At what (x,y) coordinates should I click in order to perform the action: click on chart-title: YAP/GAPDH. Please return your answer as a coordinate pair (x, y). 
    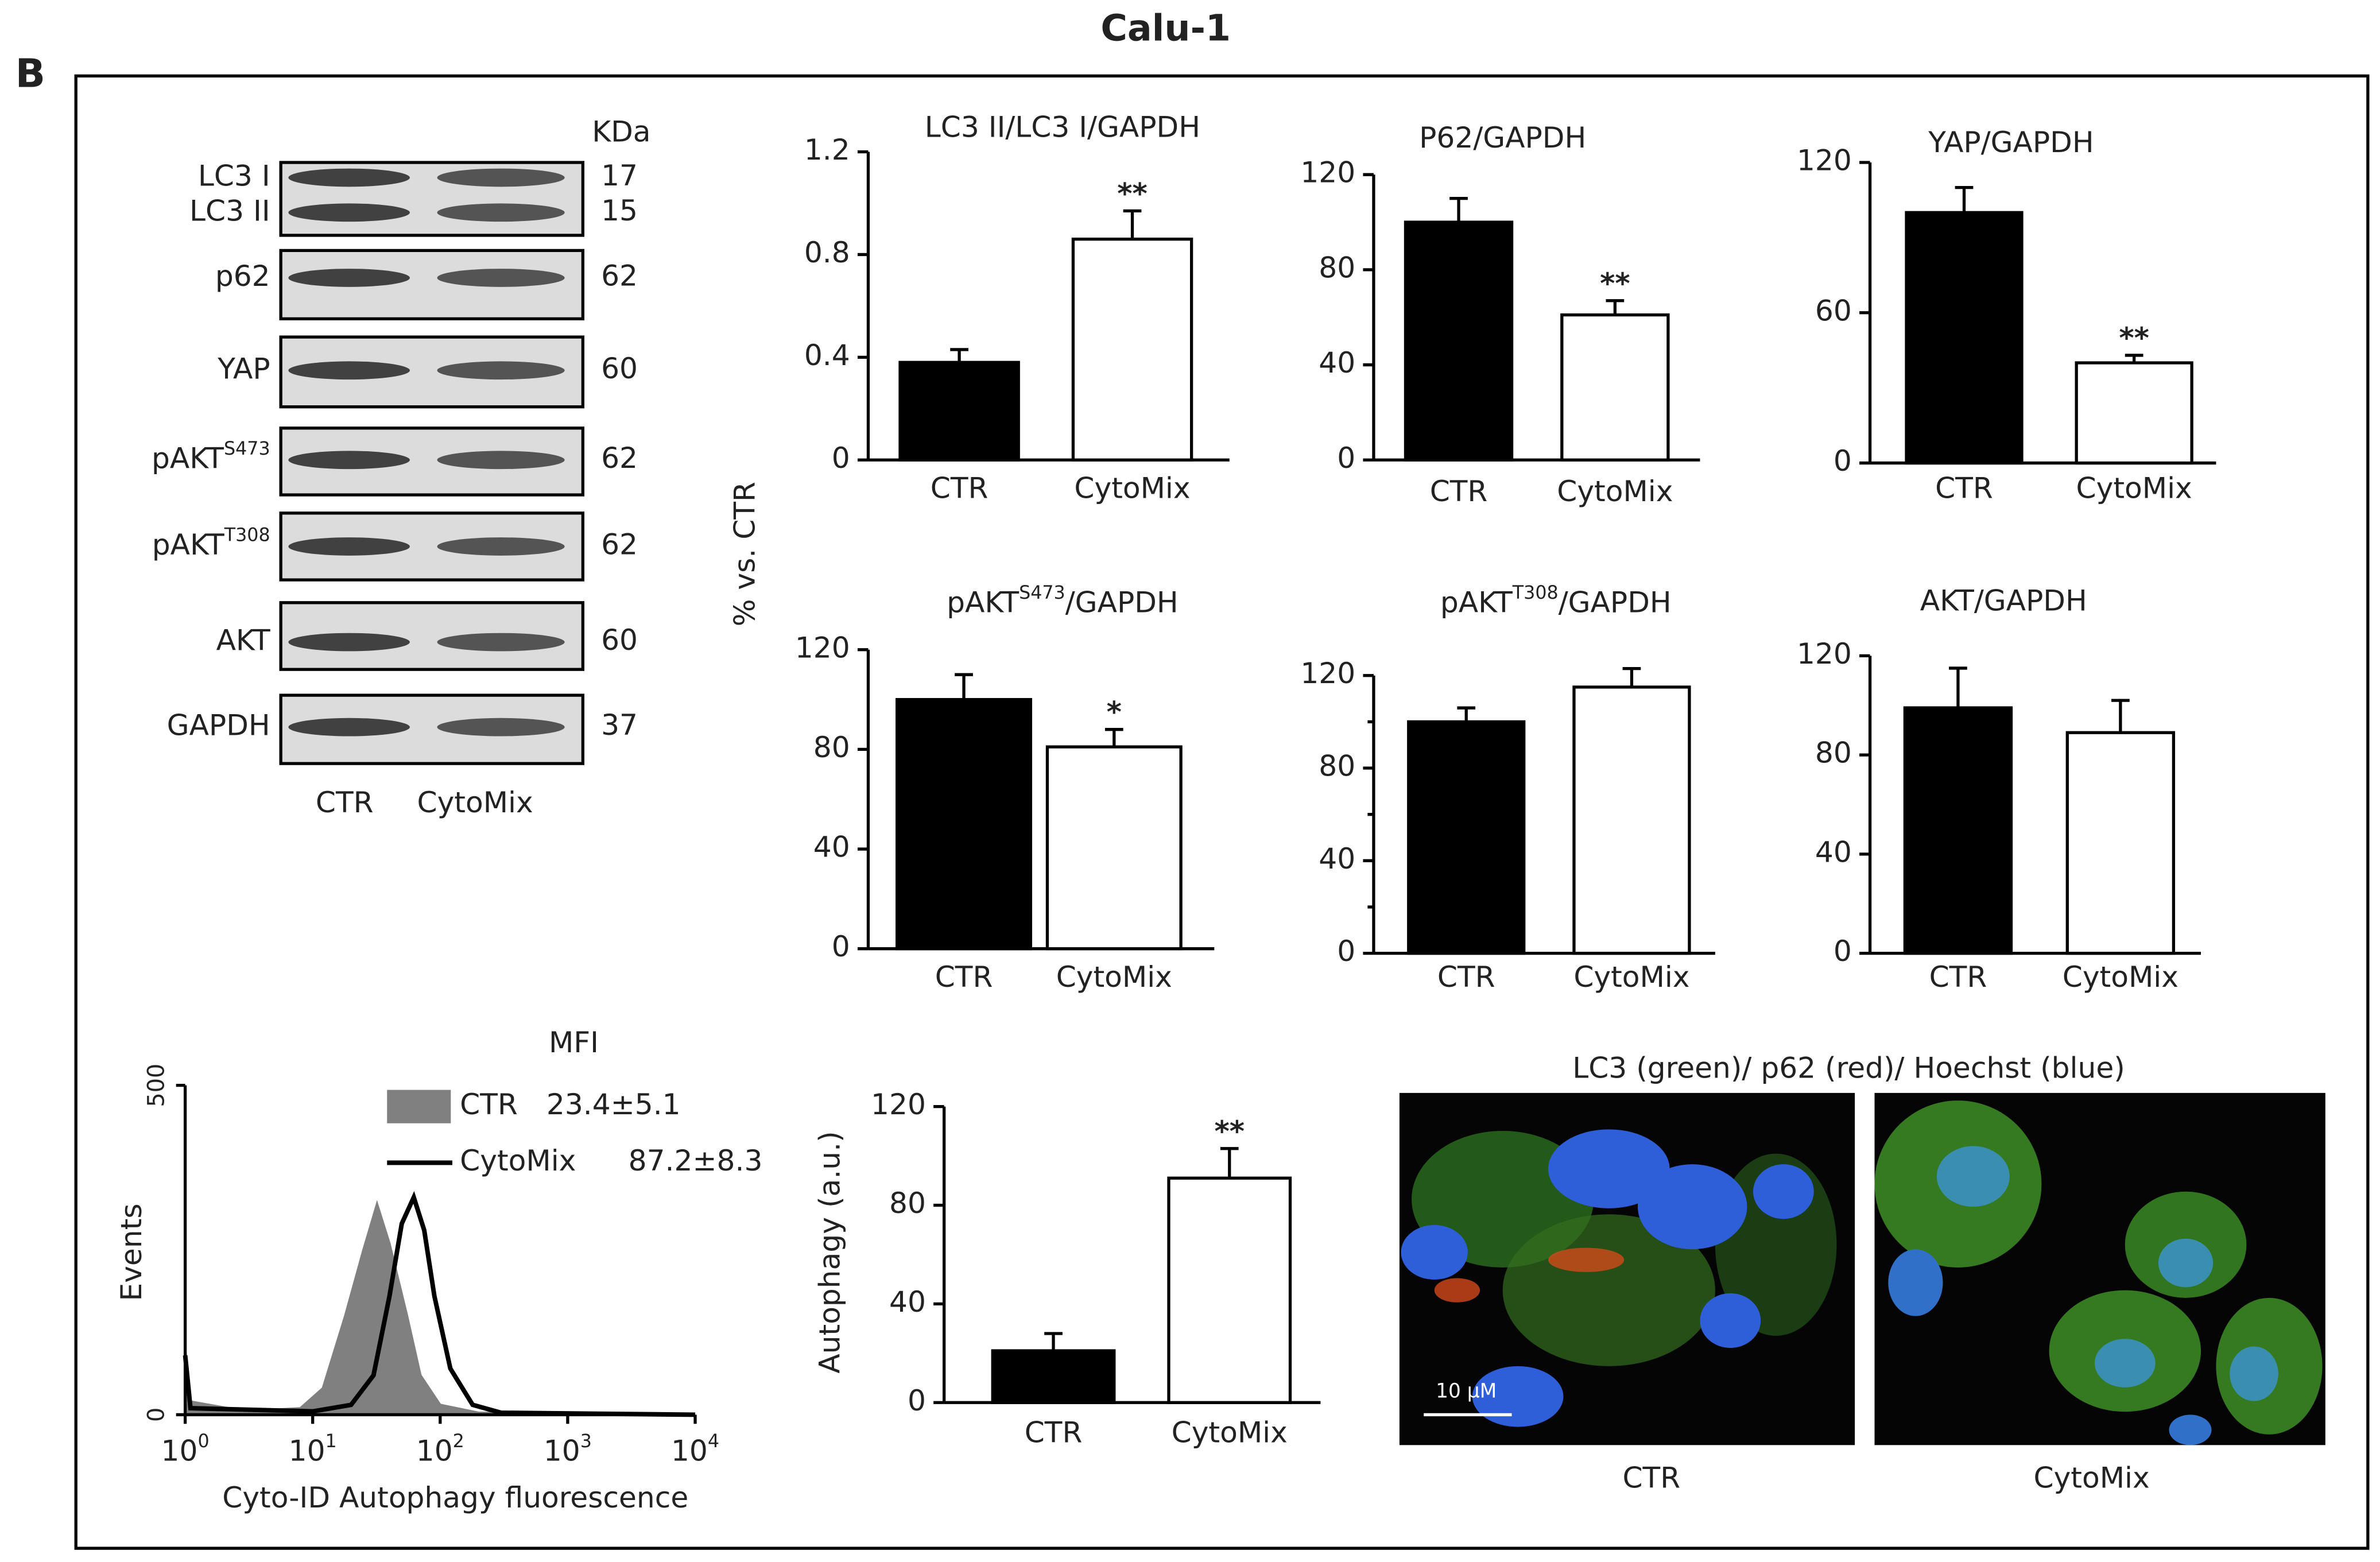
    Looking at the image, I should click on (2011, 142).